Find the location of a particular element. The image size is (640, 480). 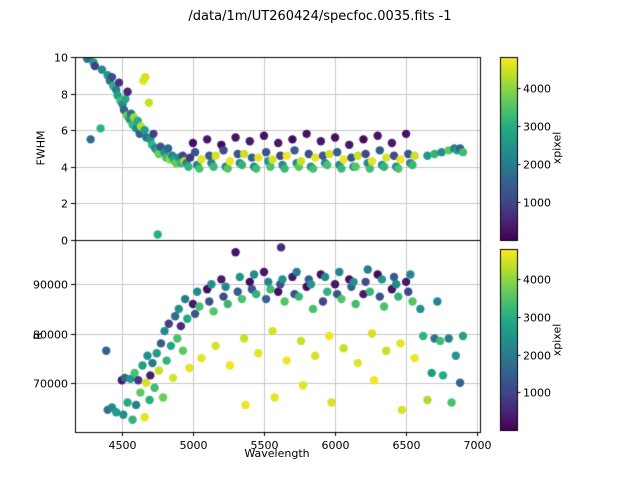

plot-title: /data/1m/UT260424/specfoc.0035.fits -1 is located at coordinates (320, 16).